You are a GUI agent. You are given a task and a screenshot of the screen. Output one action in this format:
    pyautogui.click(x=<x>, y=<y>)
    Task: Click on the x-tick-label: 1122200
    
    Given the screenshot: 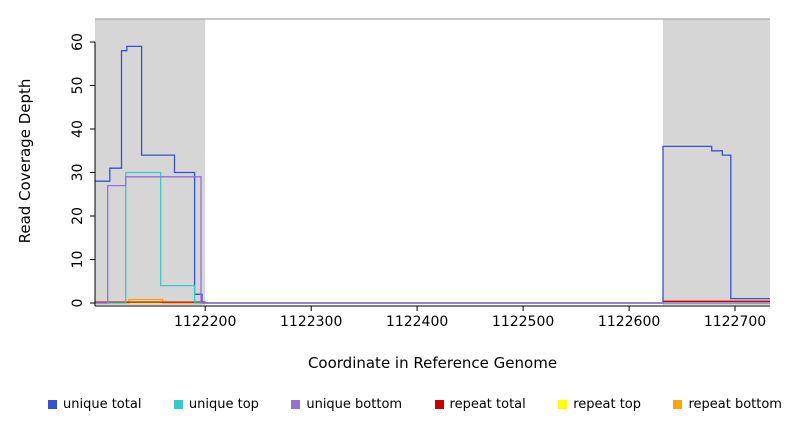 What is the action you would take?
    pyautogui.click(x=205, y=322)
    